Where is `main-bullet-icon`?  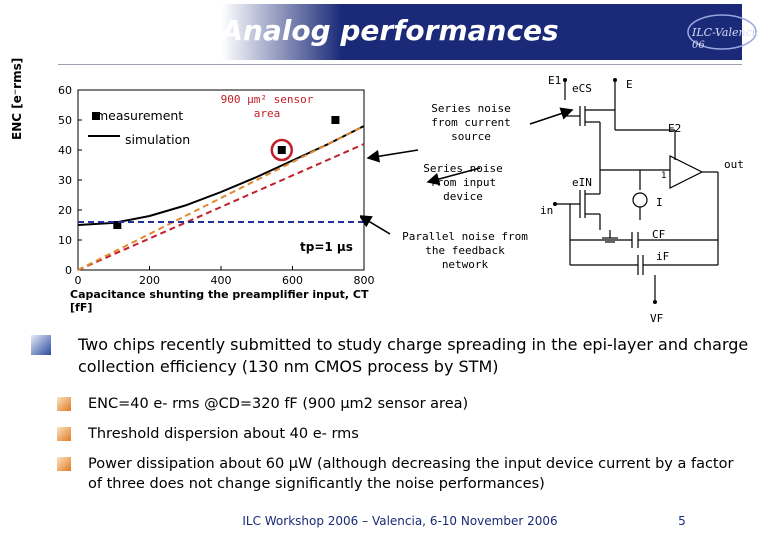 main-bullet-icon is located at coordinates (41, 345).